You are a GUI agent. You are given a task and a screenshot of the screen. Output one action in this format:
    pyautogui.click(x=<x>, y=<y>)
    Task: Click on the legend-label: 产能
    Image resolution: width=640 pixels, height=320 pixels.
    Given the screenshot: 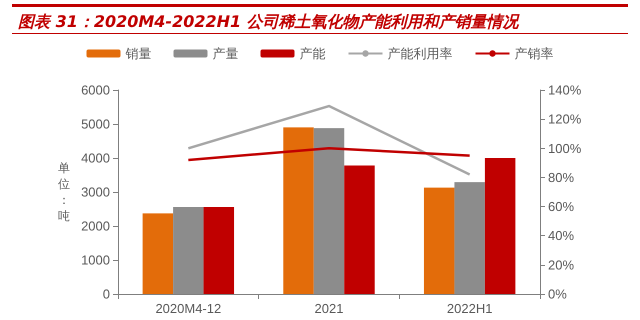 What is the action you would take?
    pyautogui.click(x=313, y=53)
    